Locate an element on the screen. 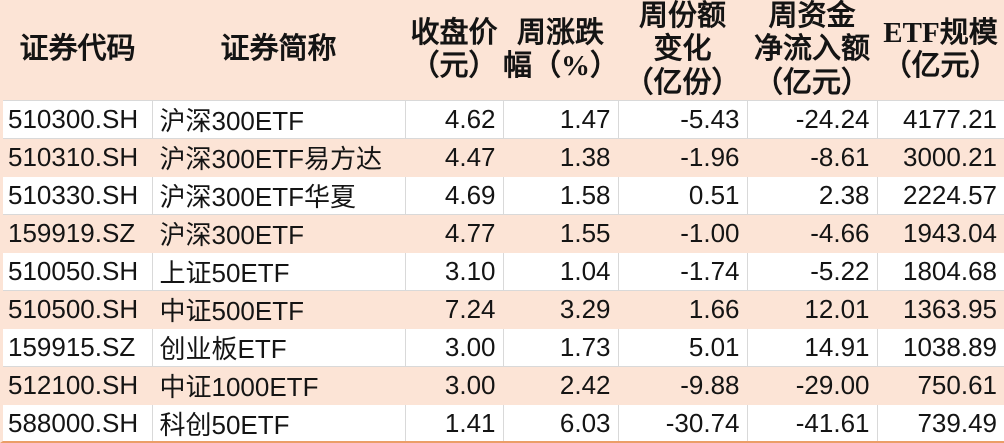 The height and width of the screenshot is (443, 1004). cell-share-change: -30.74 is located at coordinates (682, 422).